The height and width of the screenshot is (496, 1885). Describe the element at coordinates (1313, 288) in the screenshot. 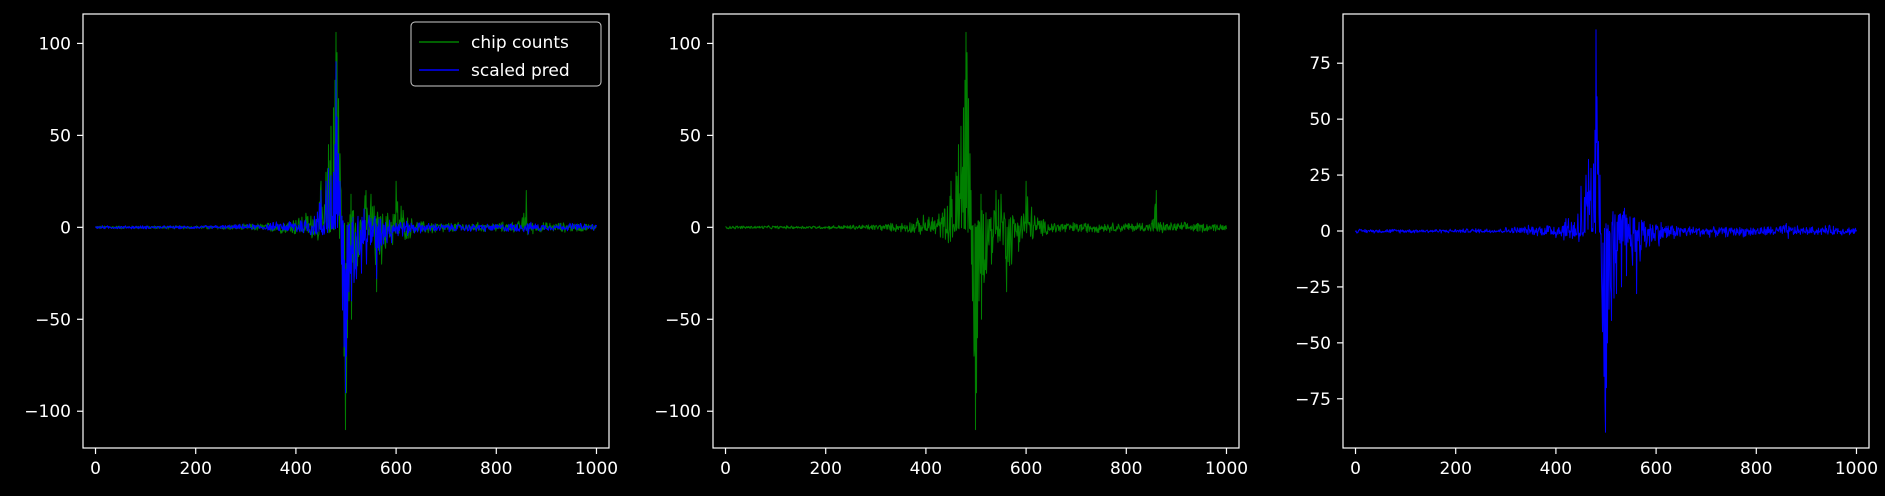

I see `y-tick-label: −25` at that location.